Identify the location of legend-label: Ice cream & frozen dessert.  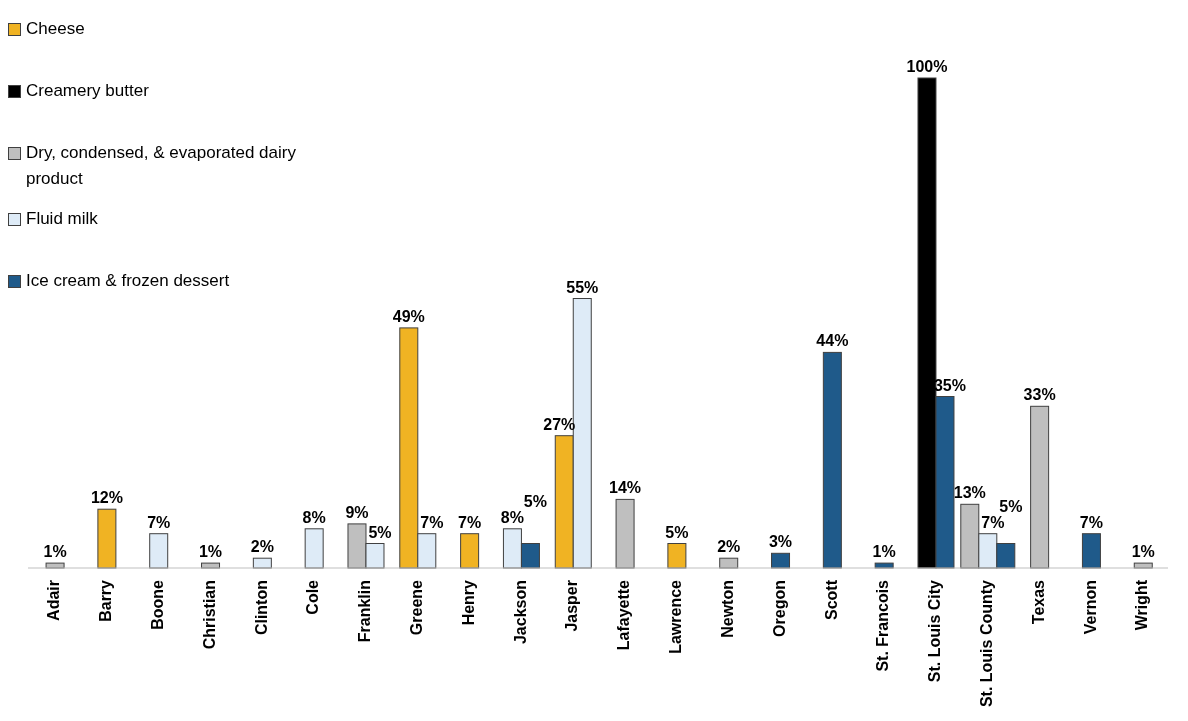
(128, 281).